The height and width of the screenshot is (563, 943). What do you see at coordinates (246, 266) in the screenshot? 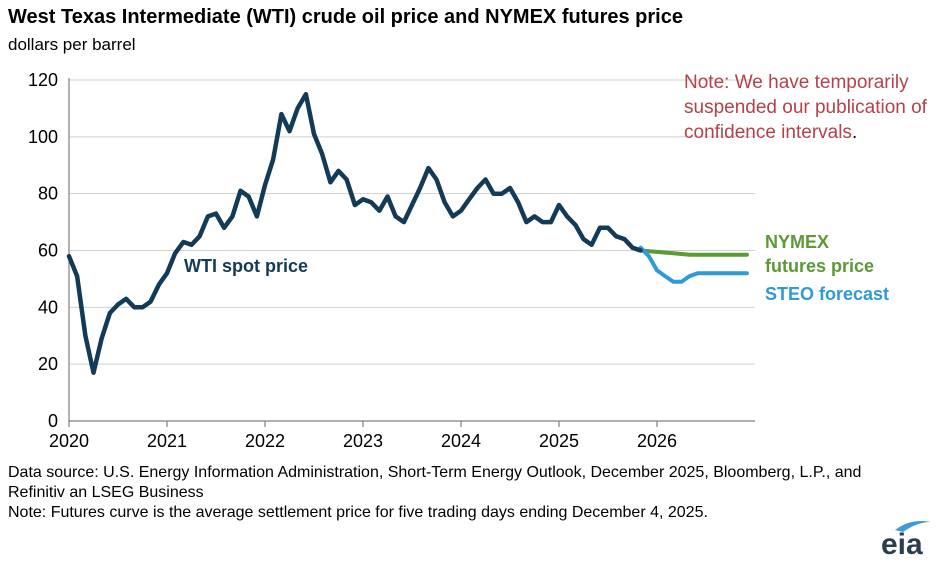
I see `series-label-wti-spot-price: WTI spot price` at bounding box center [246, 266].